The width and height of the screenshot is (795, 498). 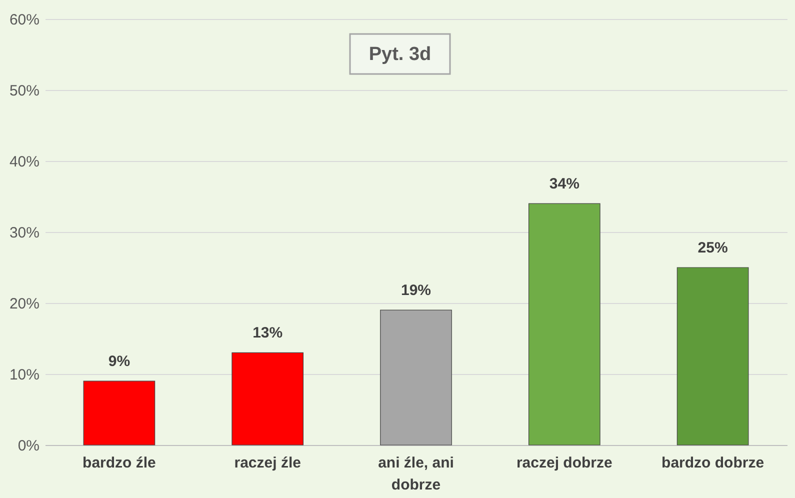 I want to click on data-label: 9%, so click(x=119, y=361).